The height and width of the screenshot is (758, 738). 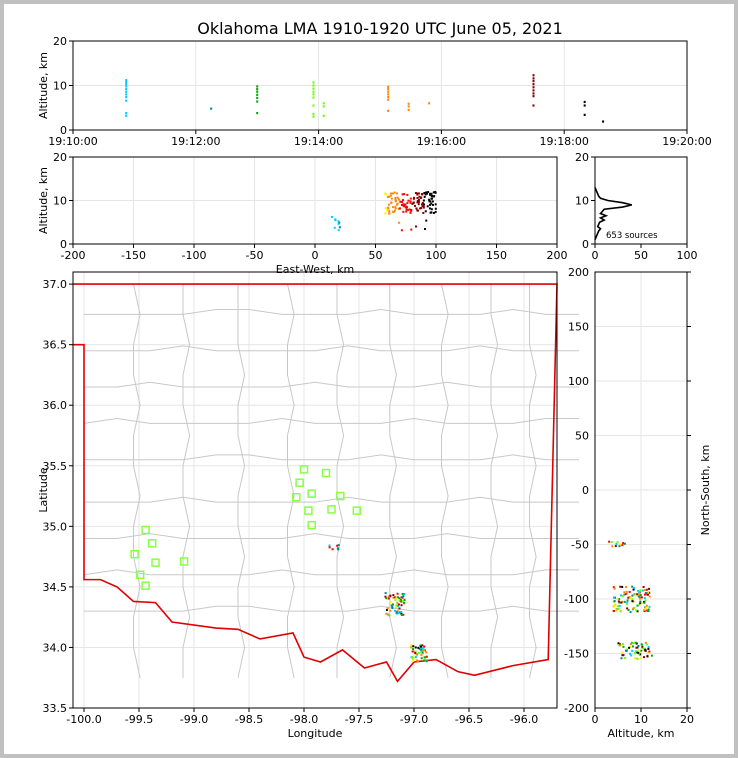 What do you see at coordinates (315, 200) in the screenshot?
I see `axes-frame` at bounding box center [315, 200].